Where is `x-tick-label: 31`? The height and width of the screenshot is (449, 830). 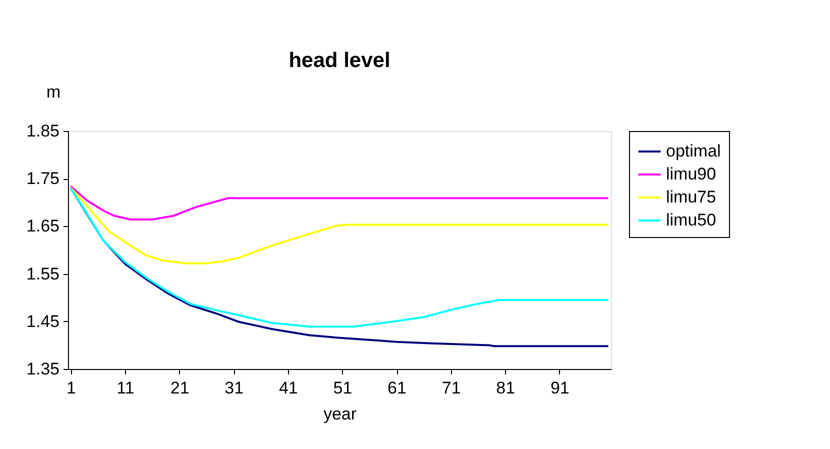 x-tick-label: 31 is located at coordinates (234, 388).